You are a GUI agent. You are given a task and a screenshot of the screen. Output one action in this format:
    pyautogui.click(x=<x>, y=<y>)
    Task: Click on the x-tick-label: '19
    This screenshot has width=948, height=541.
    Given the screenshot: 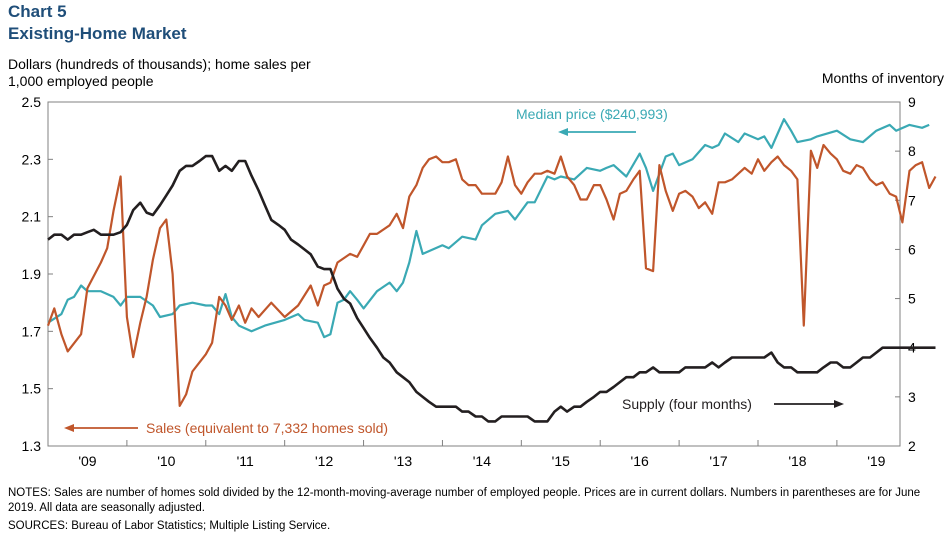 What is the action you would take?
    pyautogui.click(x=876, y=461)
    